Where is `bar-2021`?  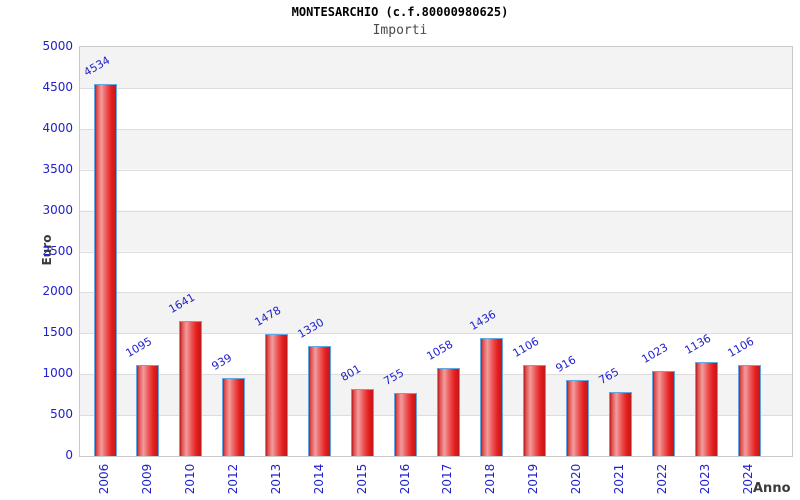 bar-2021 is located at coordinates (620, 424).